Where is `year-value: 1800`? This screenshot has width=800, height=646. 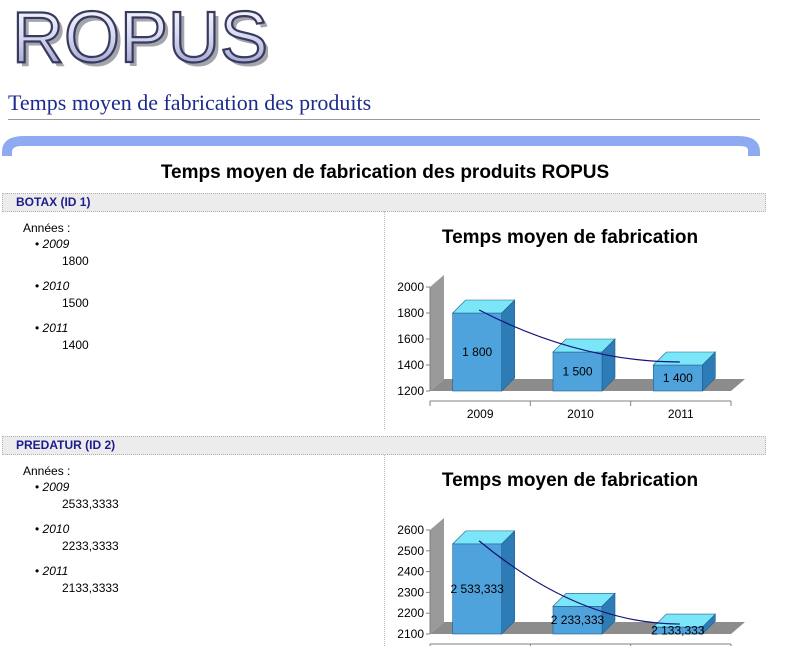 year-value: 1800 is located at coordinates (75, 261).